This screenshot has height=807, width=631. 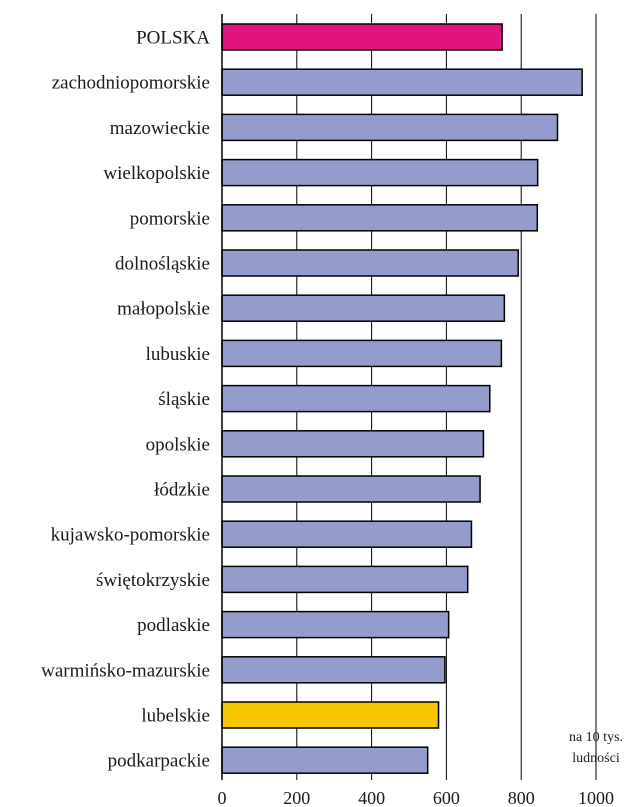 What do you see at coordinates (125, 670) in the screenshot?
I see `category-label: warmińsko-mazurskie` at bounding box center [125, 670].